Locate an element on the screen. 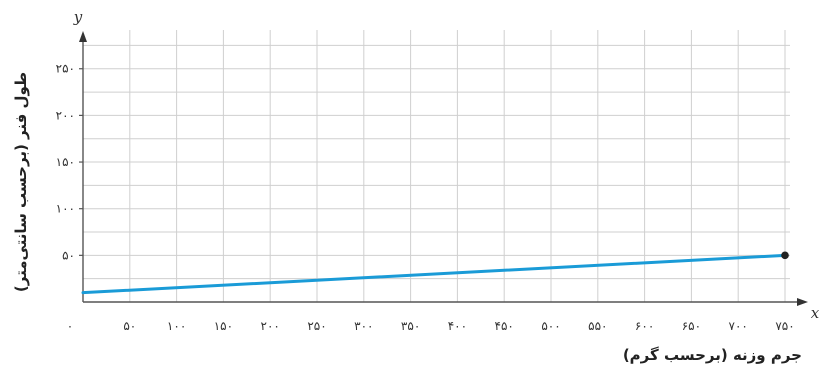  x-tick-label: ۴۵۰ is located at coordinates (504, 326).